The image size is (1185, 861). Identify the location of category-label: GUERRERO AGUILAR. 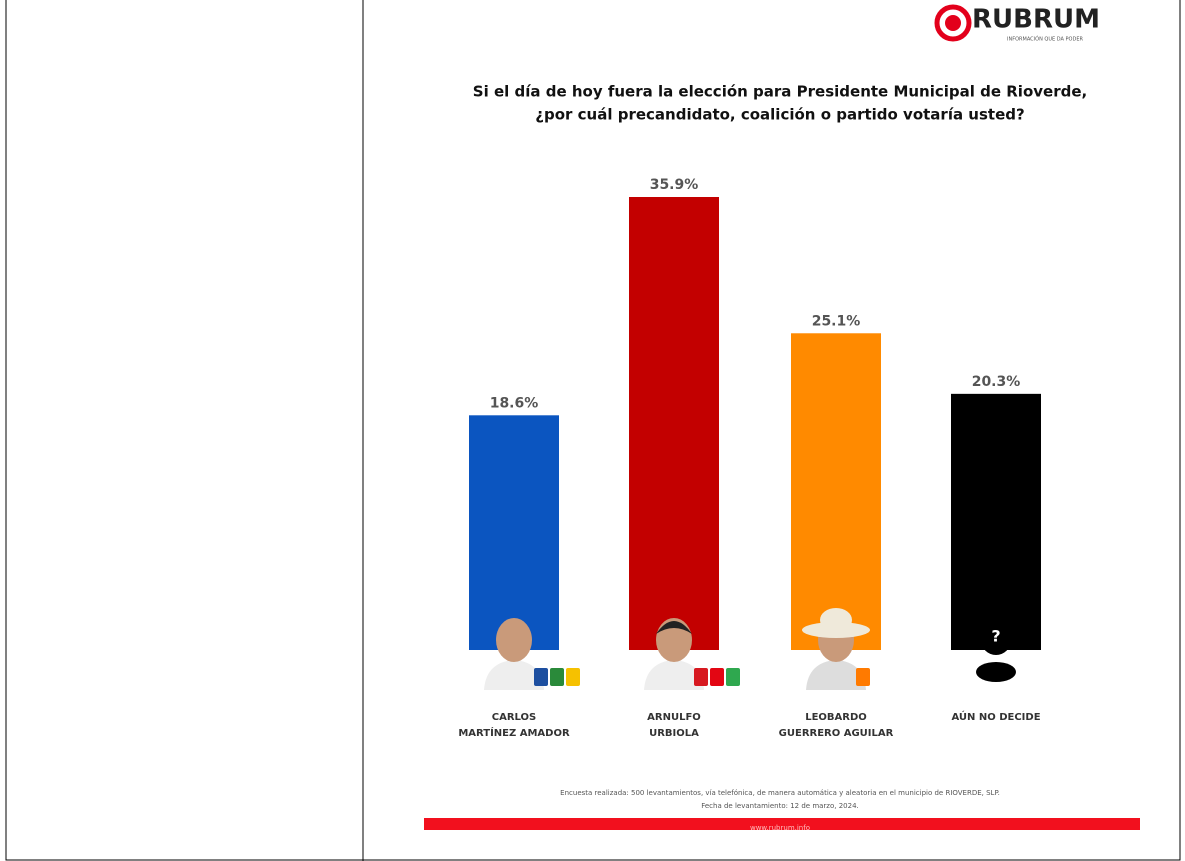
(836, 733).